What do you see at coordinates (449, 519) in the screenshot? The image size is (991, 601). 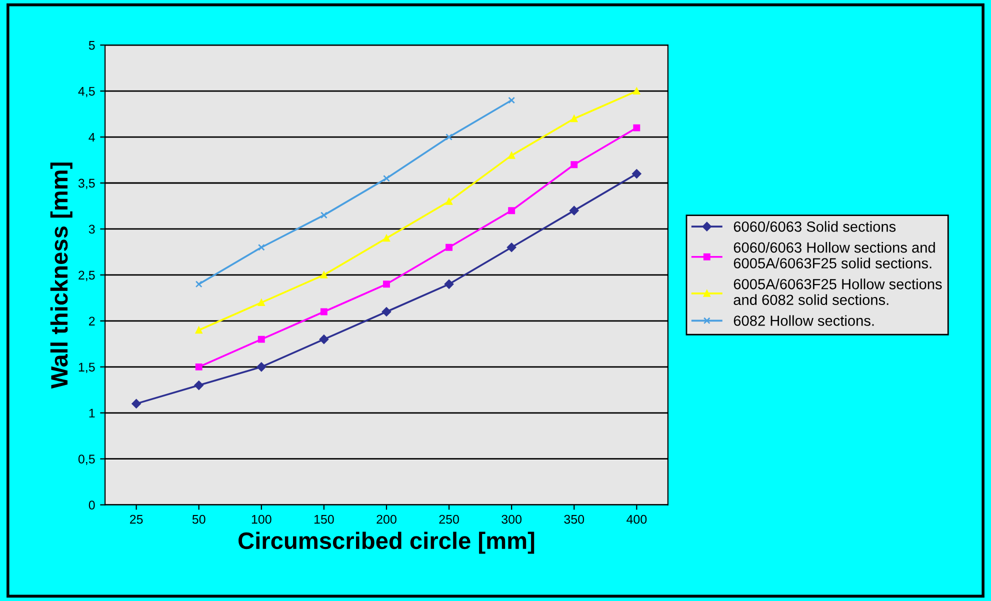 I see `x-tick-label: 250` at bounding box center [449, 519].